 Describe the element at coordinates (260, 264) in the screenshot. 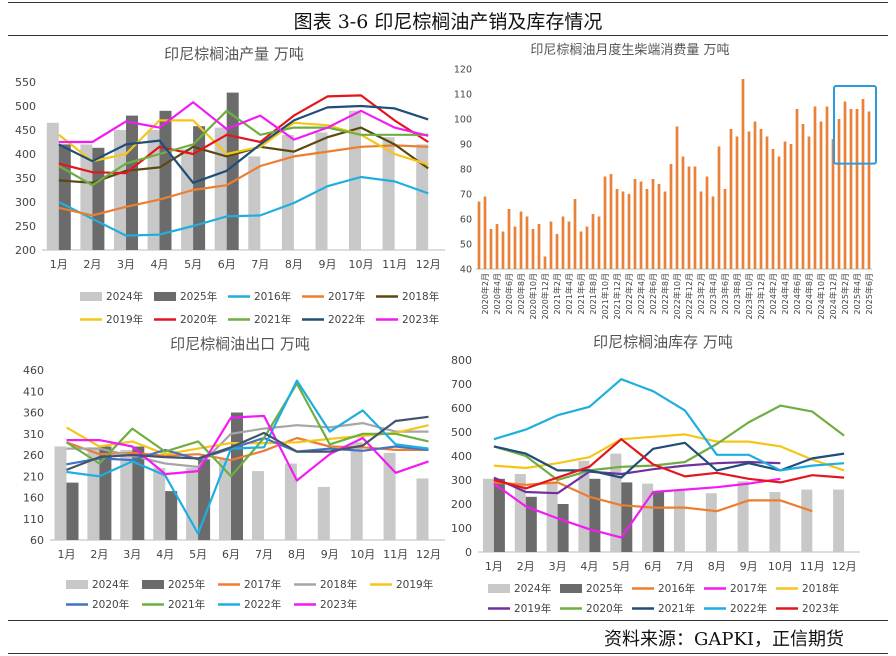

I see `production-xtick-label: 7月` at that location.